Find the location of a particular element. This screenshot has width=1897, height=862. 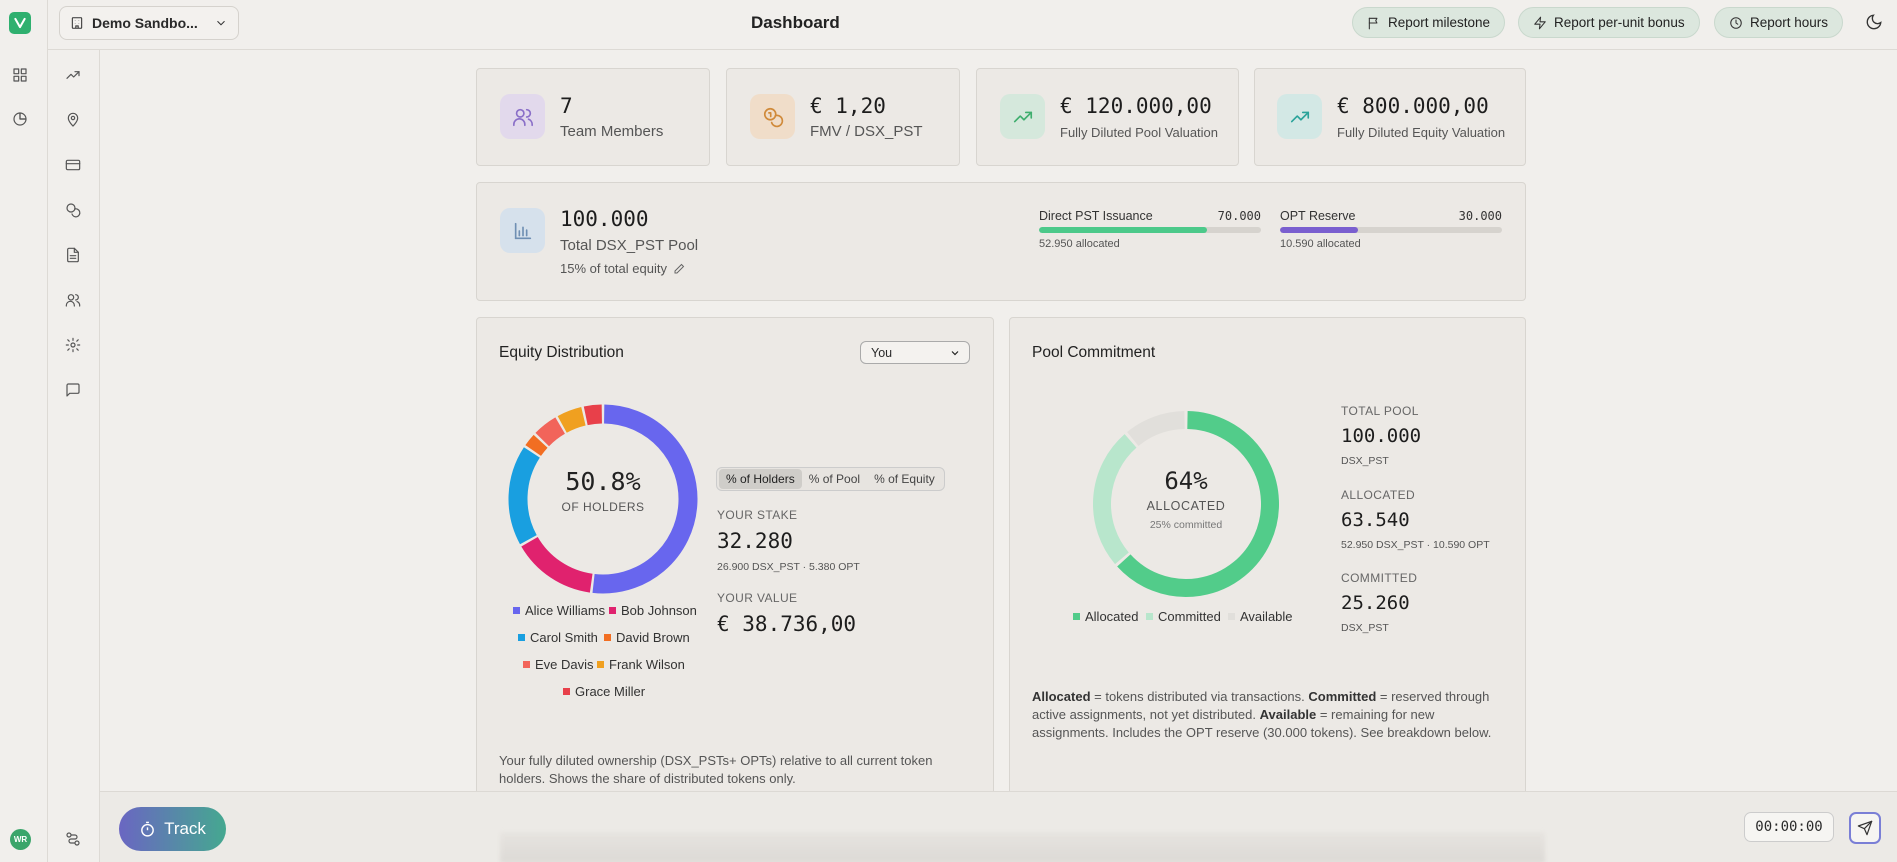

flag-icon is located at coordinates (1373, 23).